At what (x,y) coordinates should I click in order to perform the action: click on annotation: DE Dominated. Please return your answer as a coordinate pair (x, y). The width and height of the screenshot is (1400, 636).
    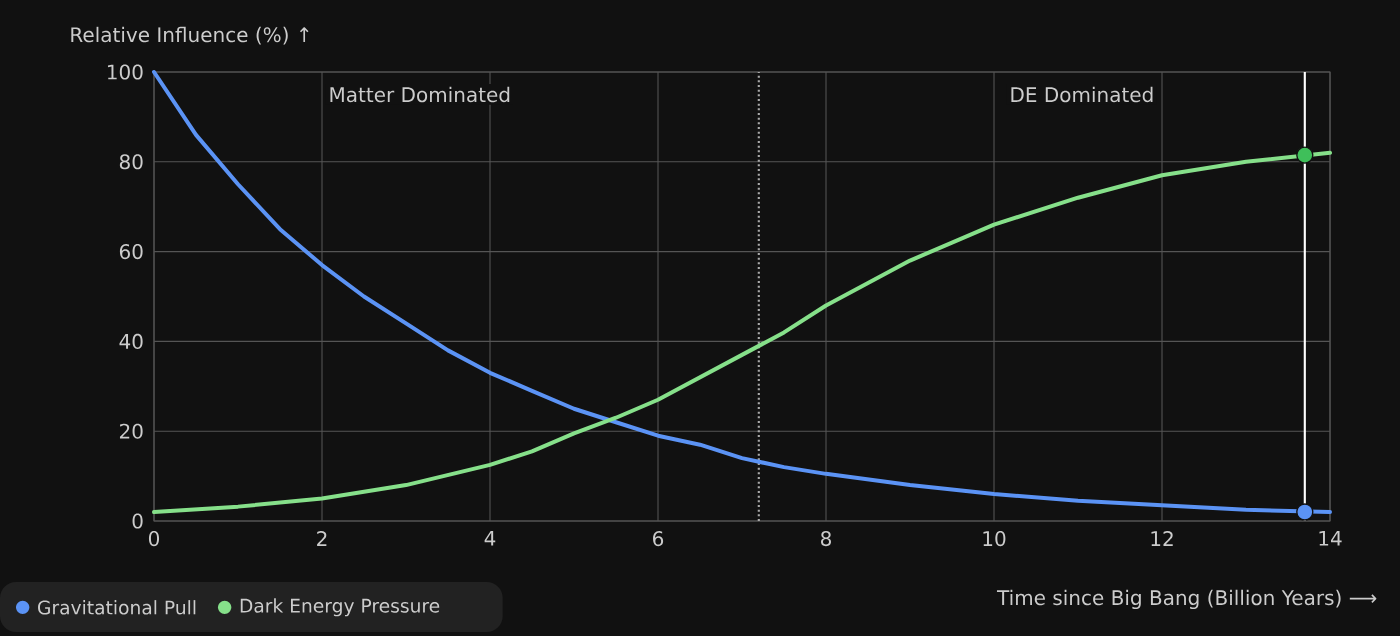
    Looking at the image, I should click on (1082, 94).